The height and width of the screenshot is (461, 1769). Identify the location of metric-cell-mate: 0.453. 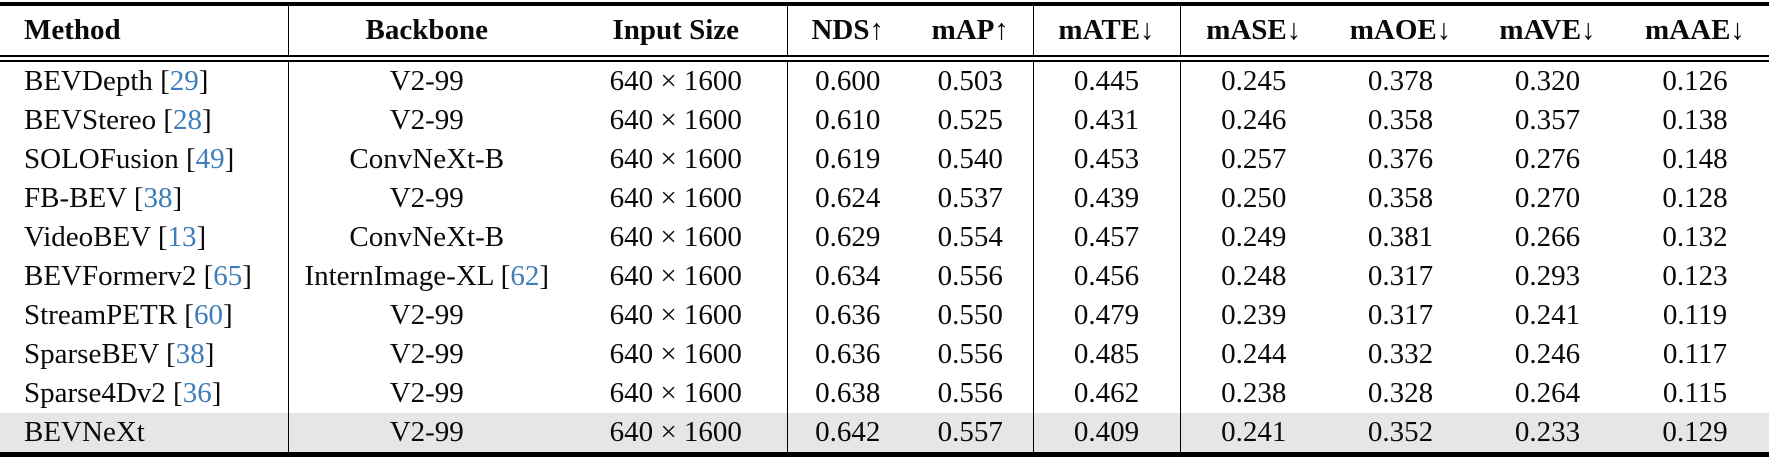
(1107, 159).